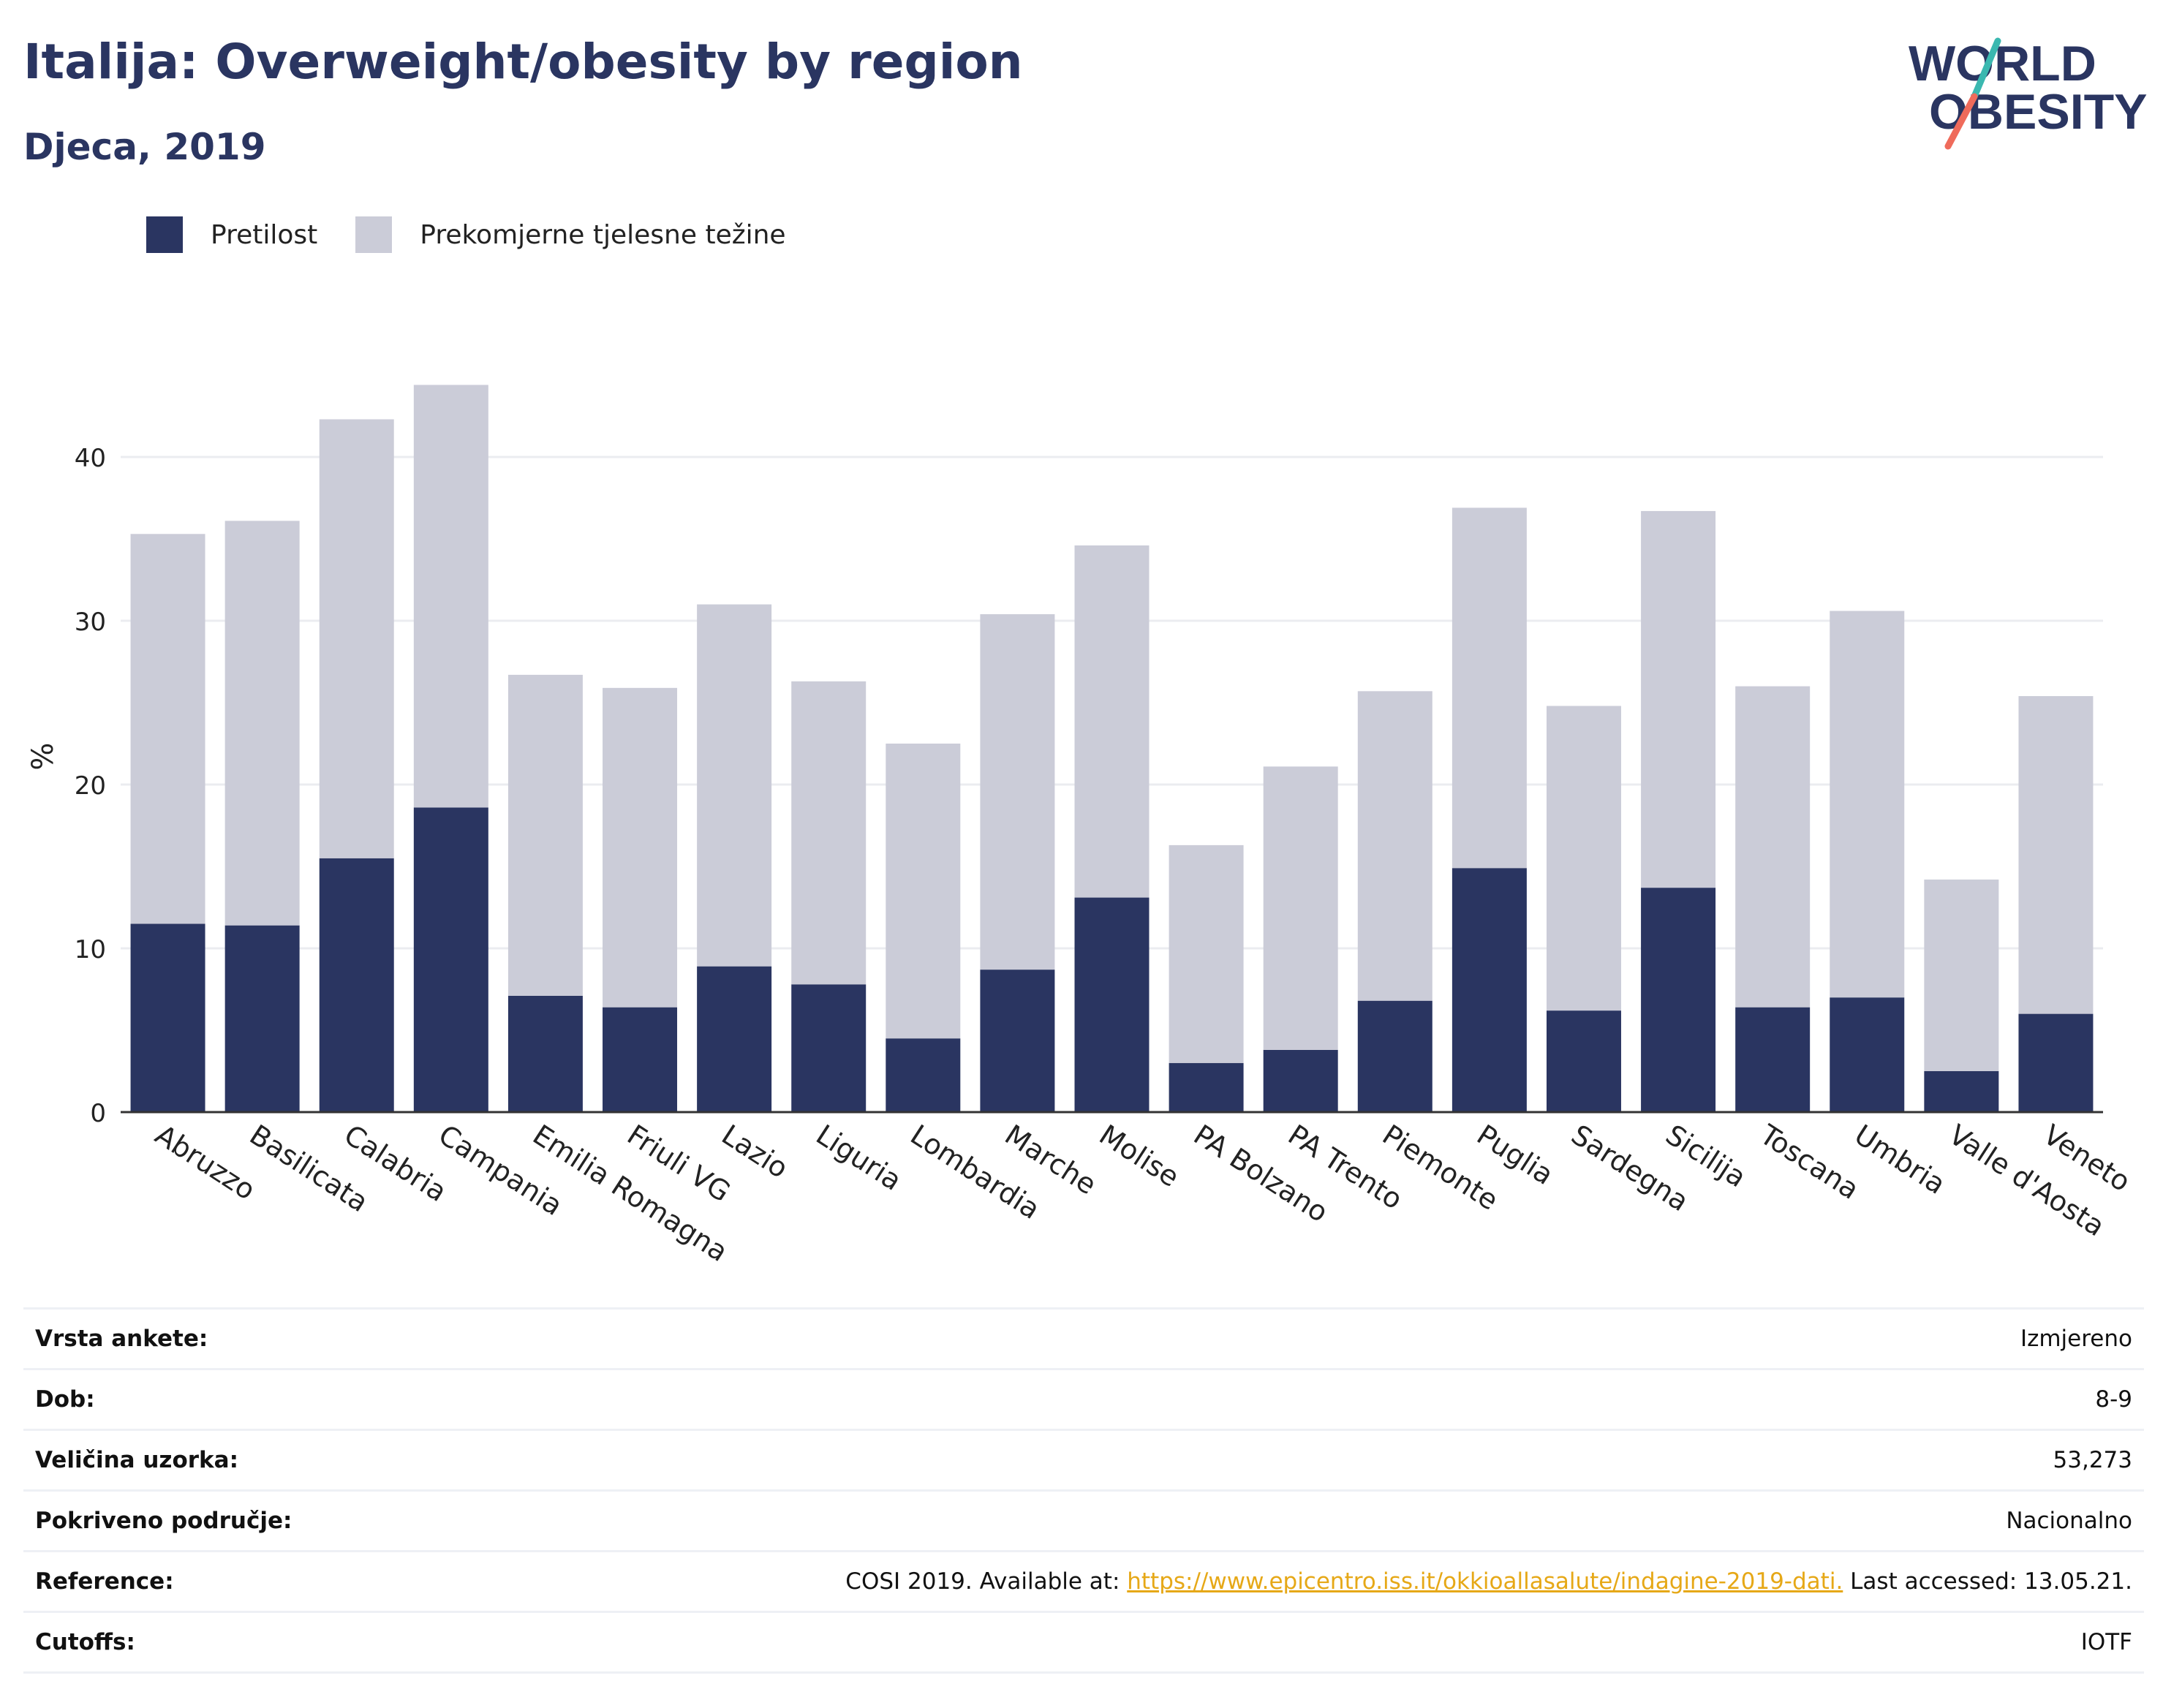 The image size is (2163, 1708). What do you see at coordinates (2002, 63) in the screenshot?
I see `logo-line-world: WORLD` at bounding box center [2002, 63].